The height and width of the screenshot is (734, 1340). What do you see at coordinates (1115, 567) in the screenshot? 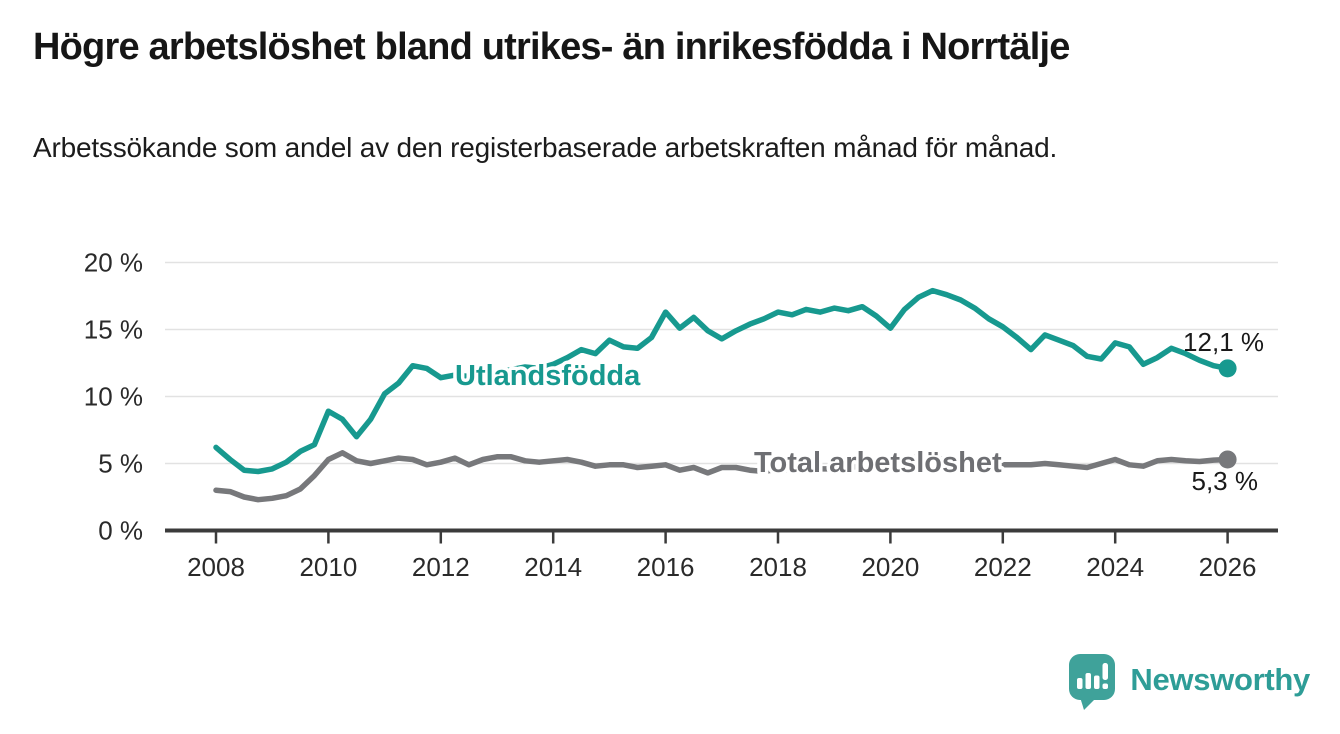
I see `x-tick-label-2024: 2024` at bounding box center [1115, 567].